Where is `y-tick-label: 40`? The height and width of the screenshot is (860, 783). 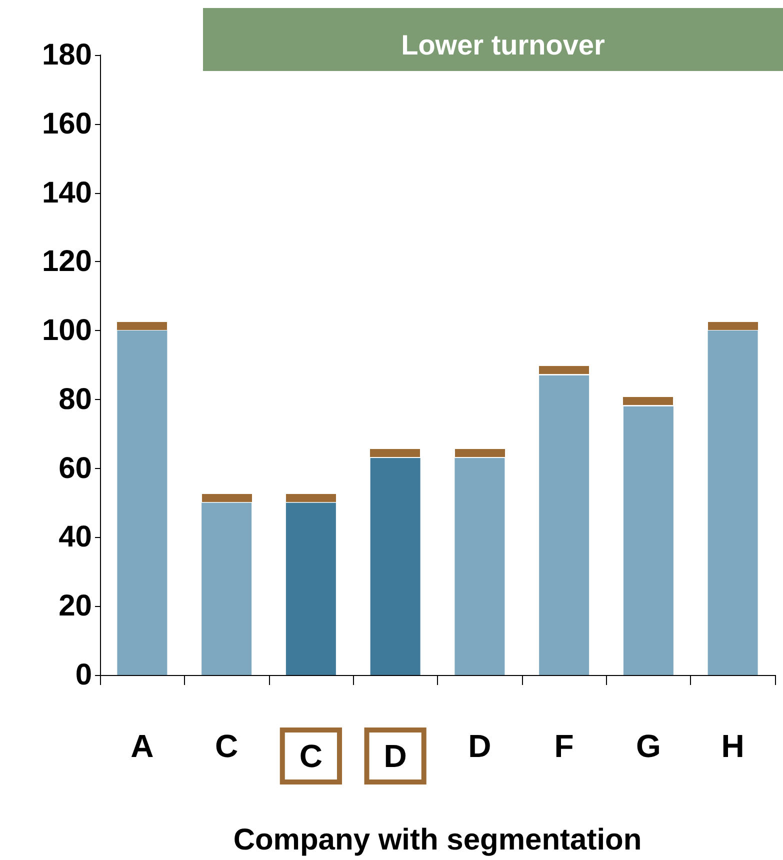
y-tick-label: 40 is located at coordinates (75, 537).